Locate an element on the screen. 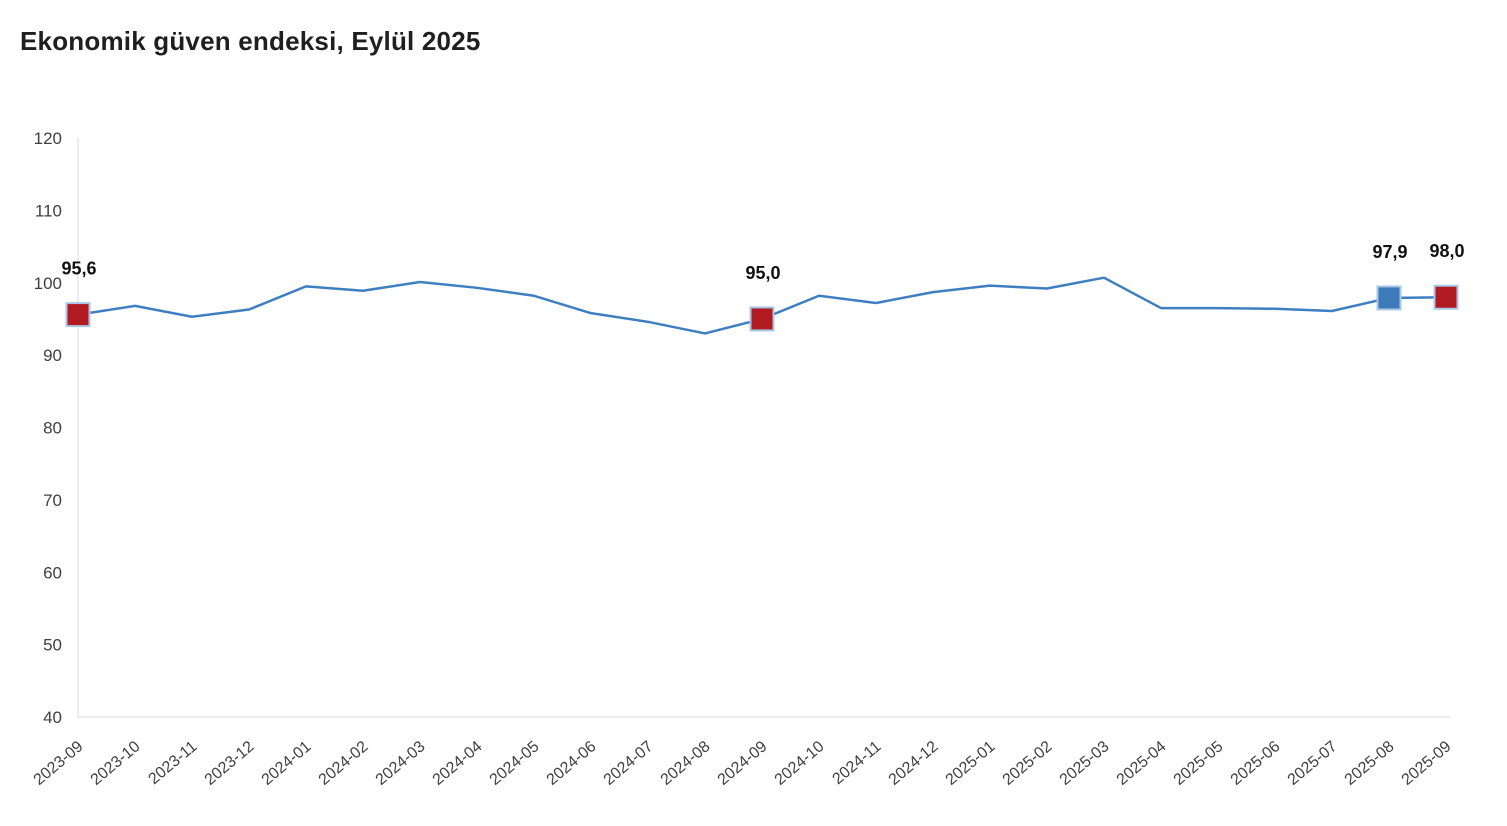  x-tick-label: 2024-11 is located at coordinates (857, 763).